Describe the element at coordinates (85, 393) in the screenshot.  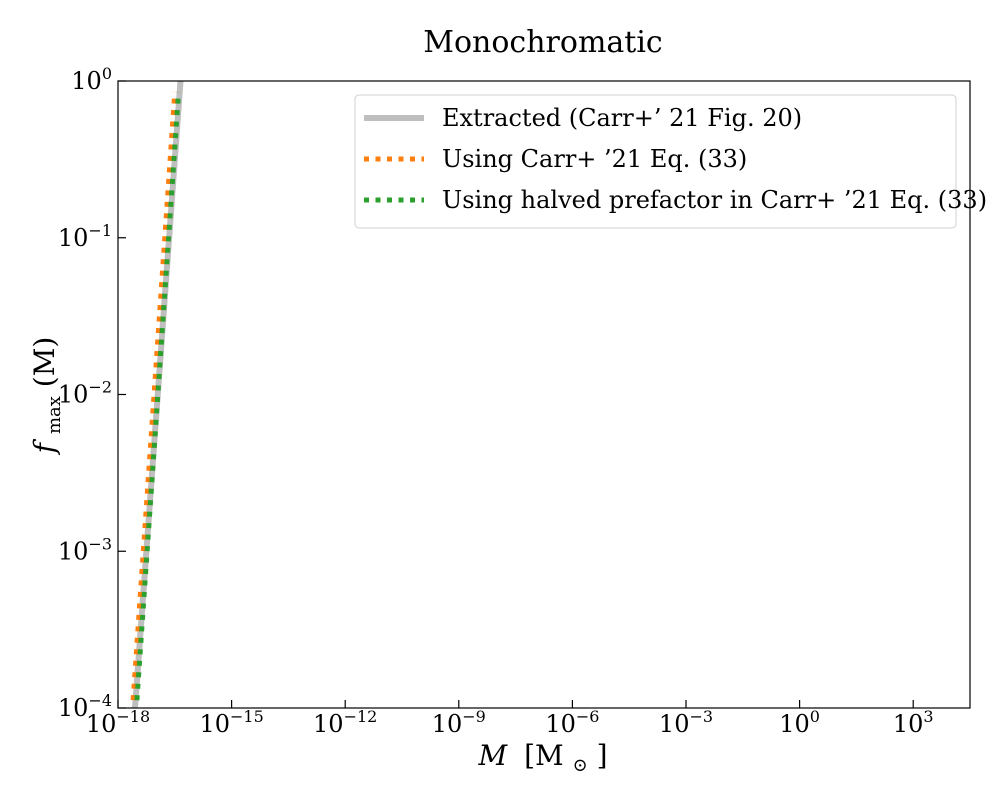
I see `y-tick-label: 10⁻²` at that location.